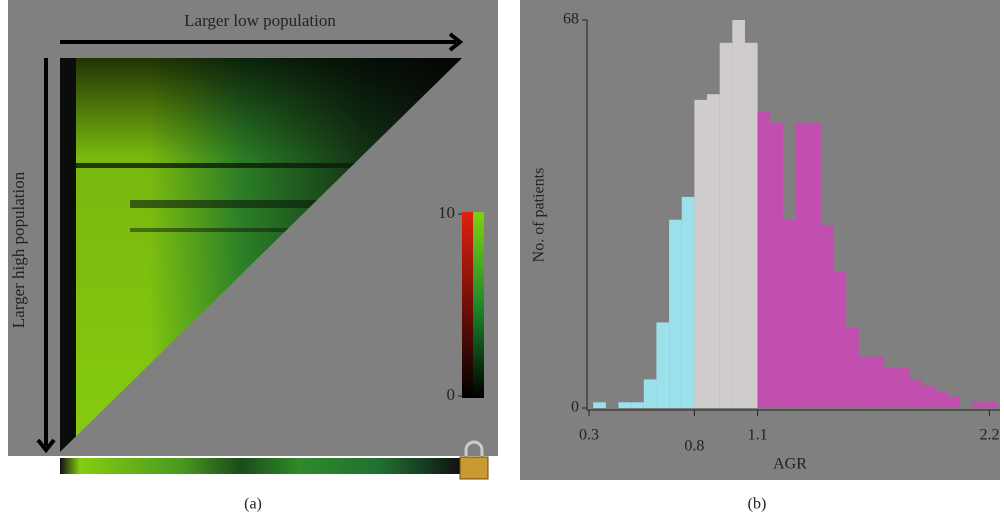 The height and width of the screenshot is (523, 1004). What do you see at coordinates (790, 464) in the screenshot?
I see `x-axis-label: AGR` at bounding box center [790, 464].